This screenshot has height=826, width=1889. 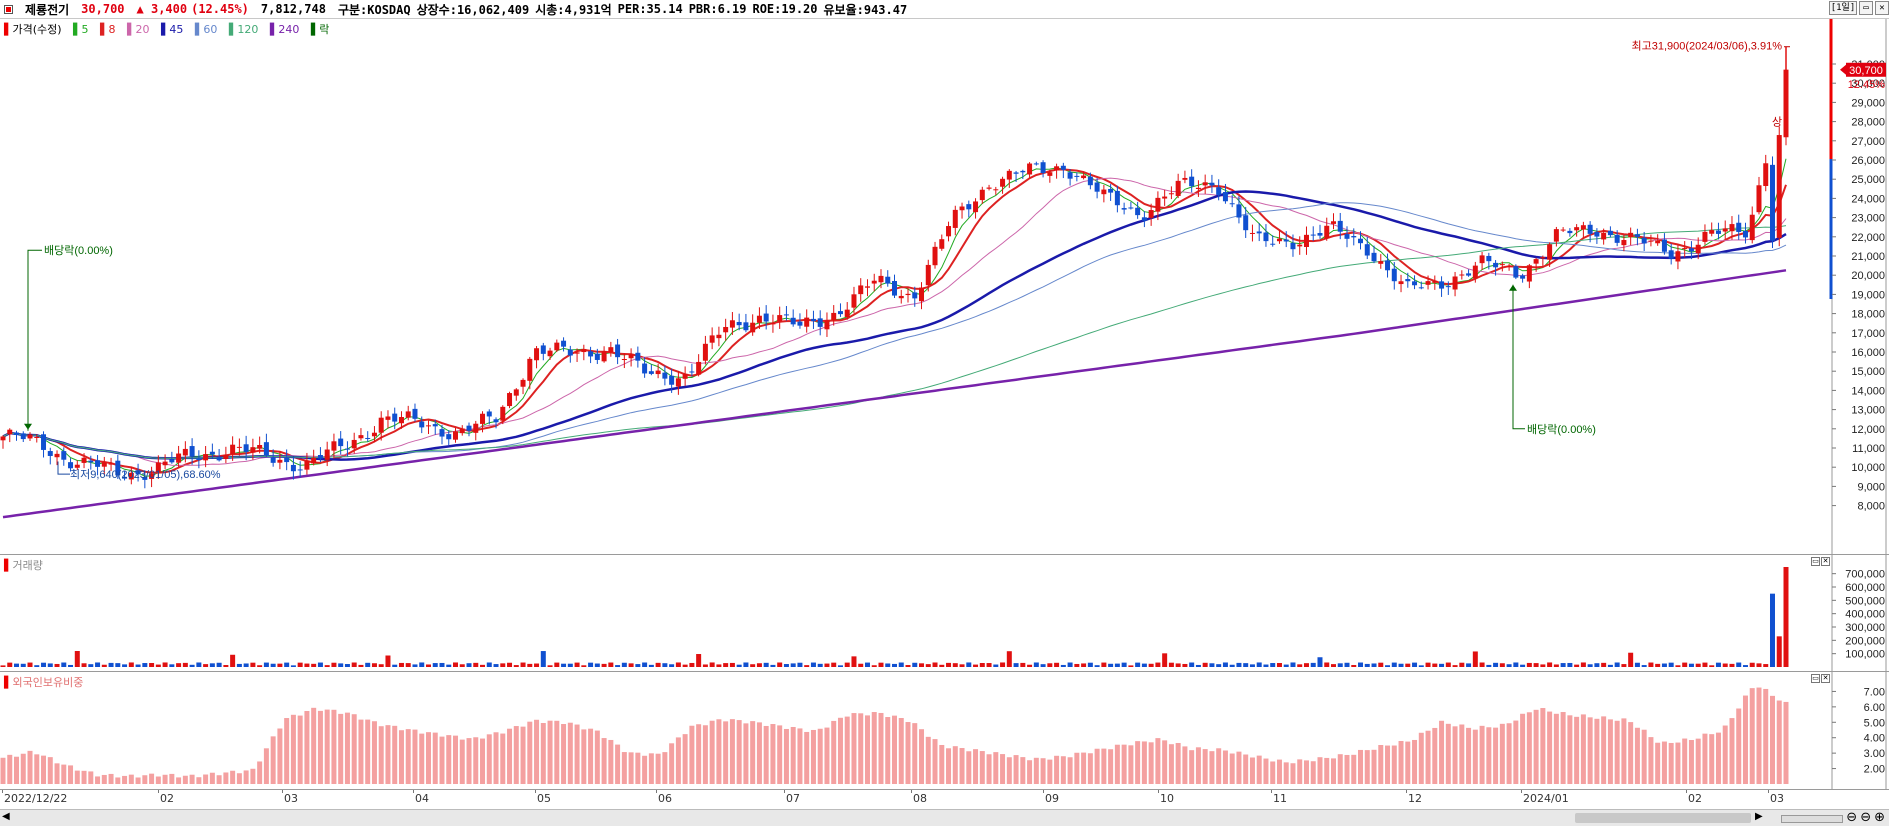 I want to click on legend-ma-240: ▌240, so click(x=284, y=29).